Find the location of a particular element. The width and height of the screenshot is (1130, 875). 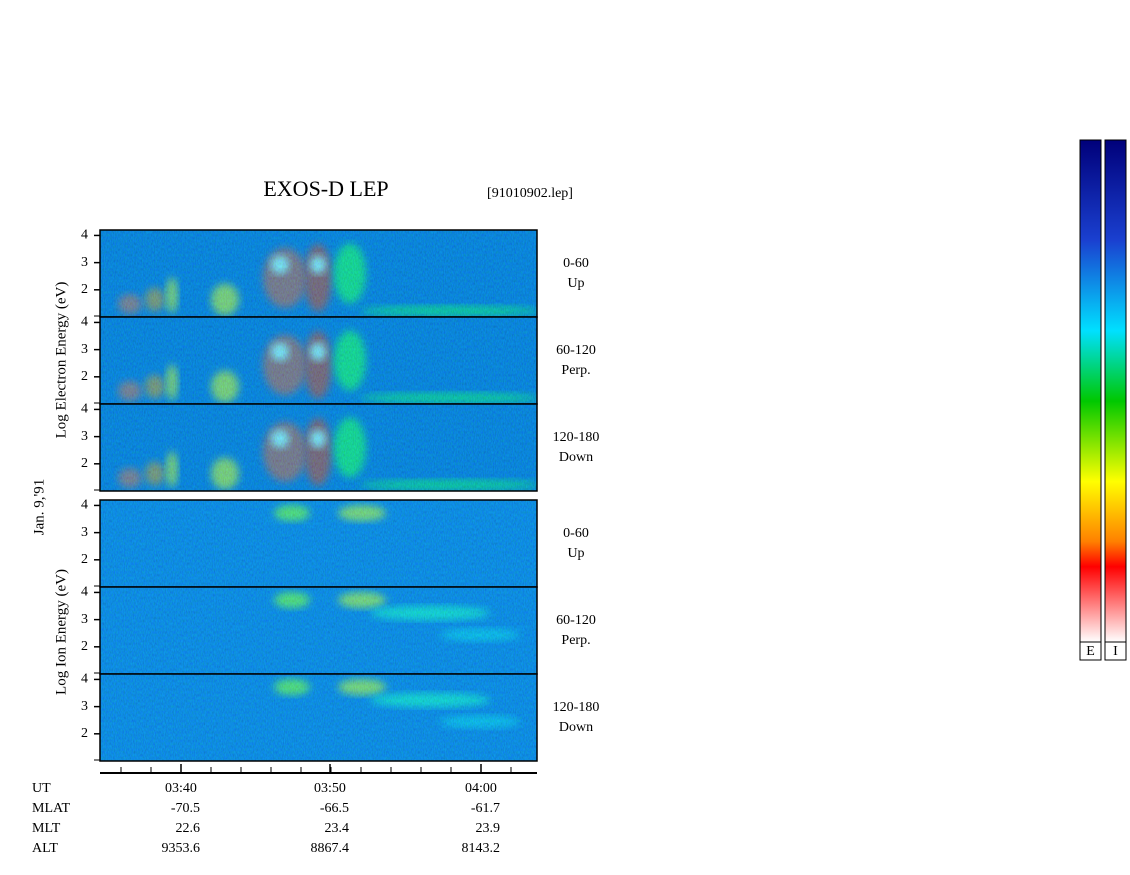

colorbar-label: I is located at coordinates (1115, 651).